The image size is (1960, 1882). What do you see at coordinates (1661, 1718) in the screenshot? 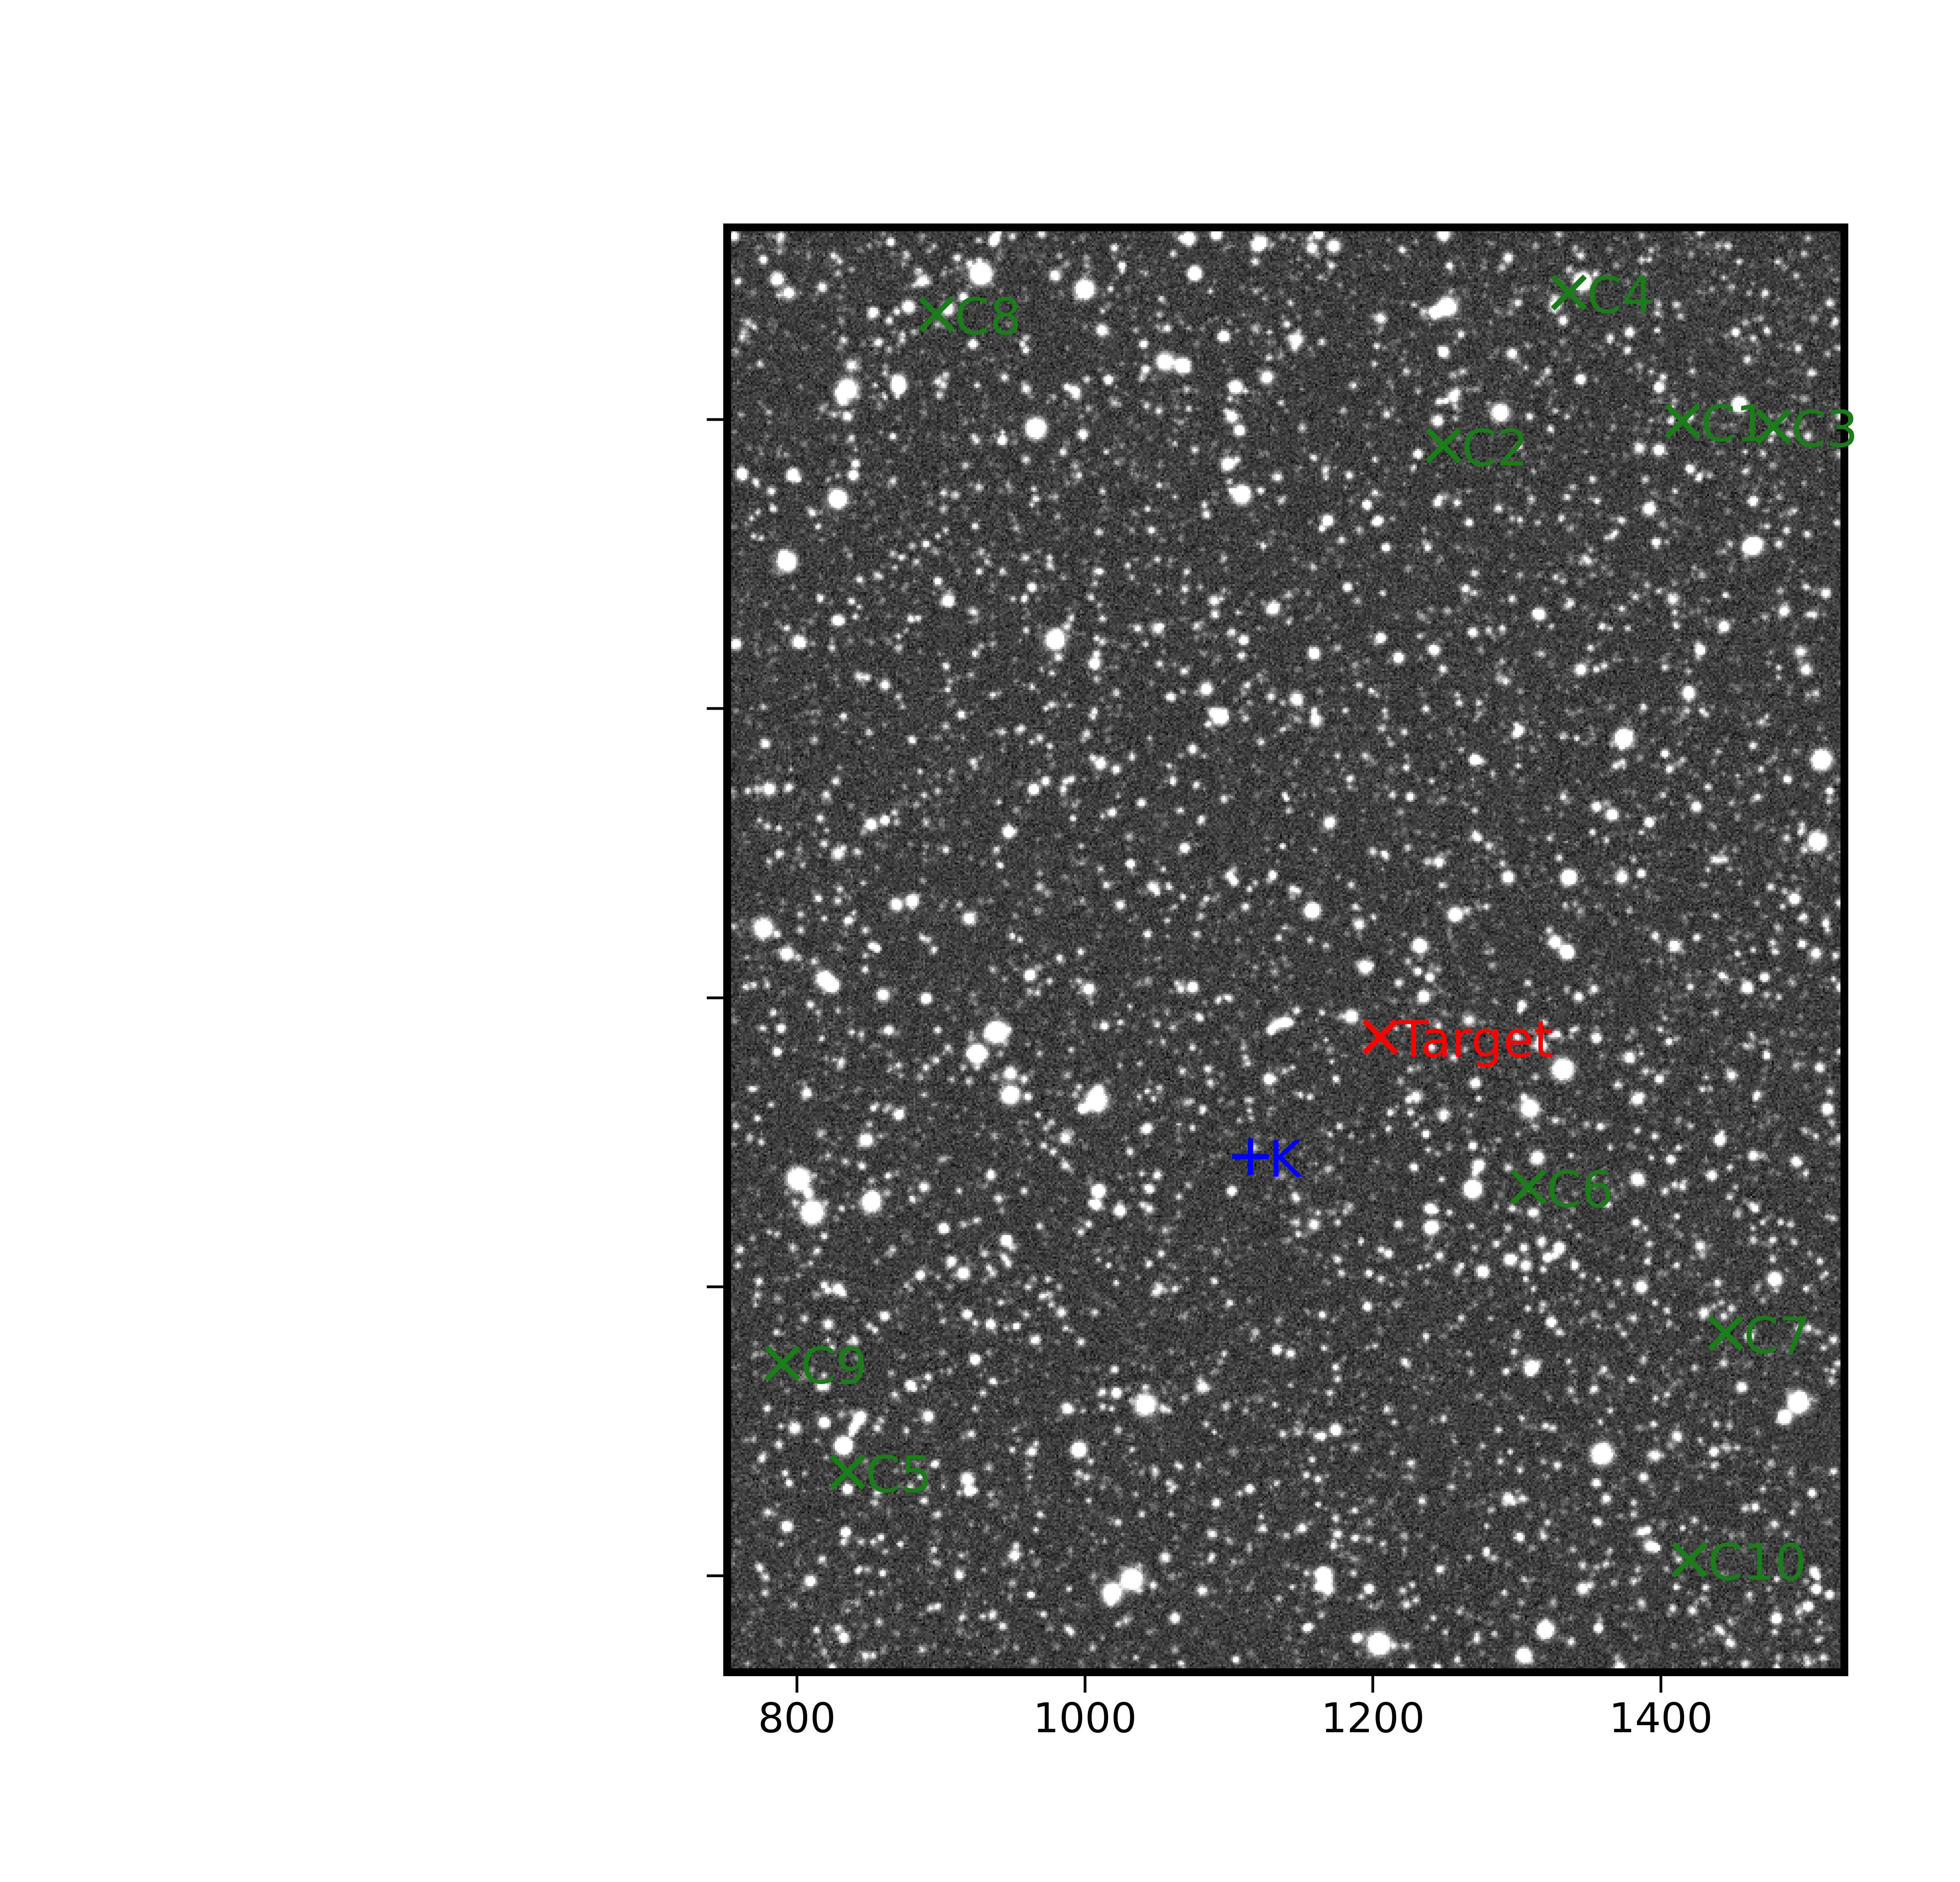
I see `x-axis-tick-label: 1400` at bounding box center [1661, 1718].